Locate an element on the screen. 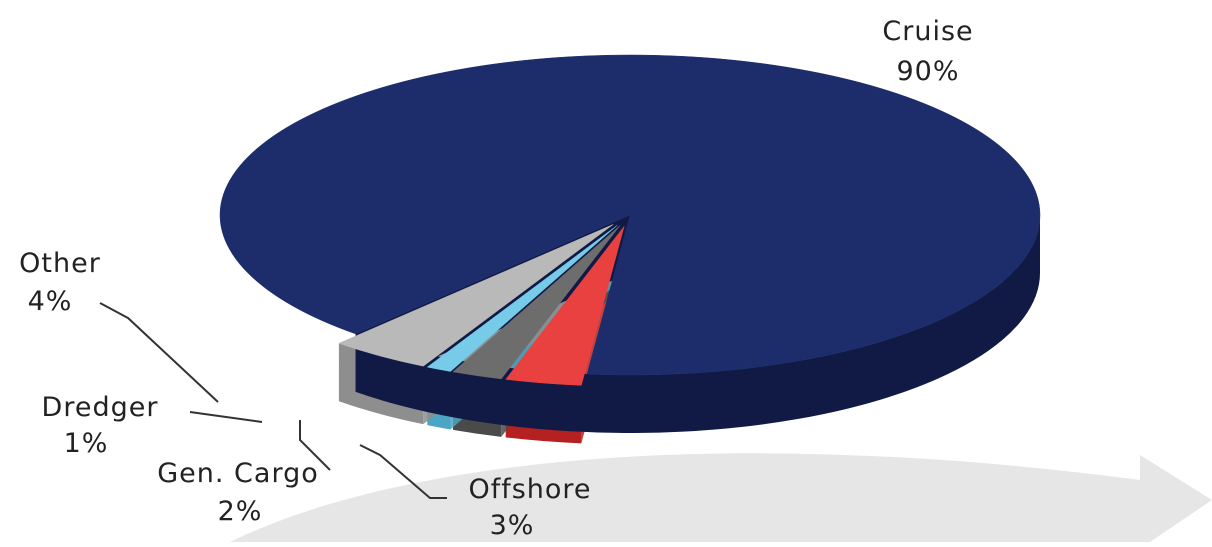 This screenshot has height=547, width=1212. background-arrow is located at coordinates (721, 497).